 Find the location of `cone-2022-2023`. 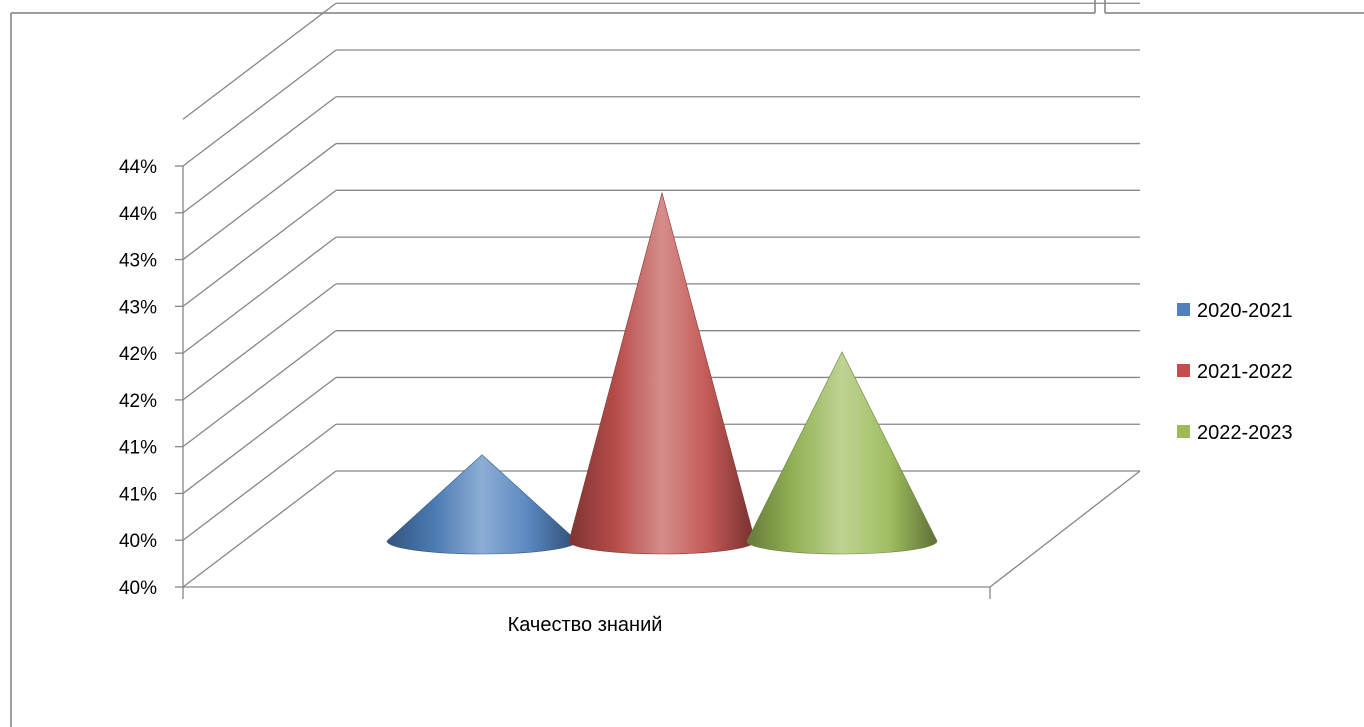

cone-2022-2023 is located at coordinates (842, 453).